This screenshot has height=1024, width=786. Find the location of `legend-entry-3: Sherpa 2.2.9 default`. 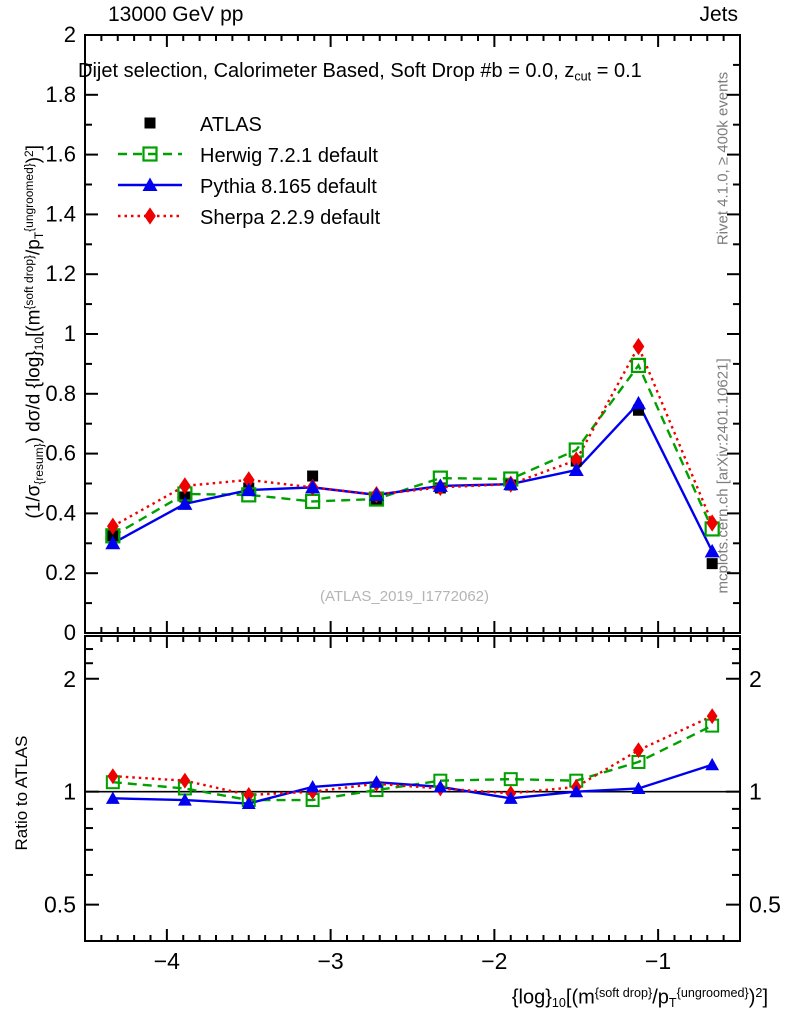

legend-entry-3: Sherpa 2.2.9 default is located at coordinates (249, 218).